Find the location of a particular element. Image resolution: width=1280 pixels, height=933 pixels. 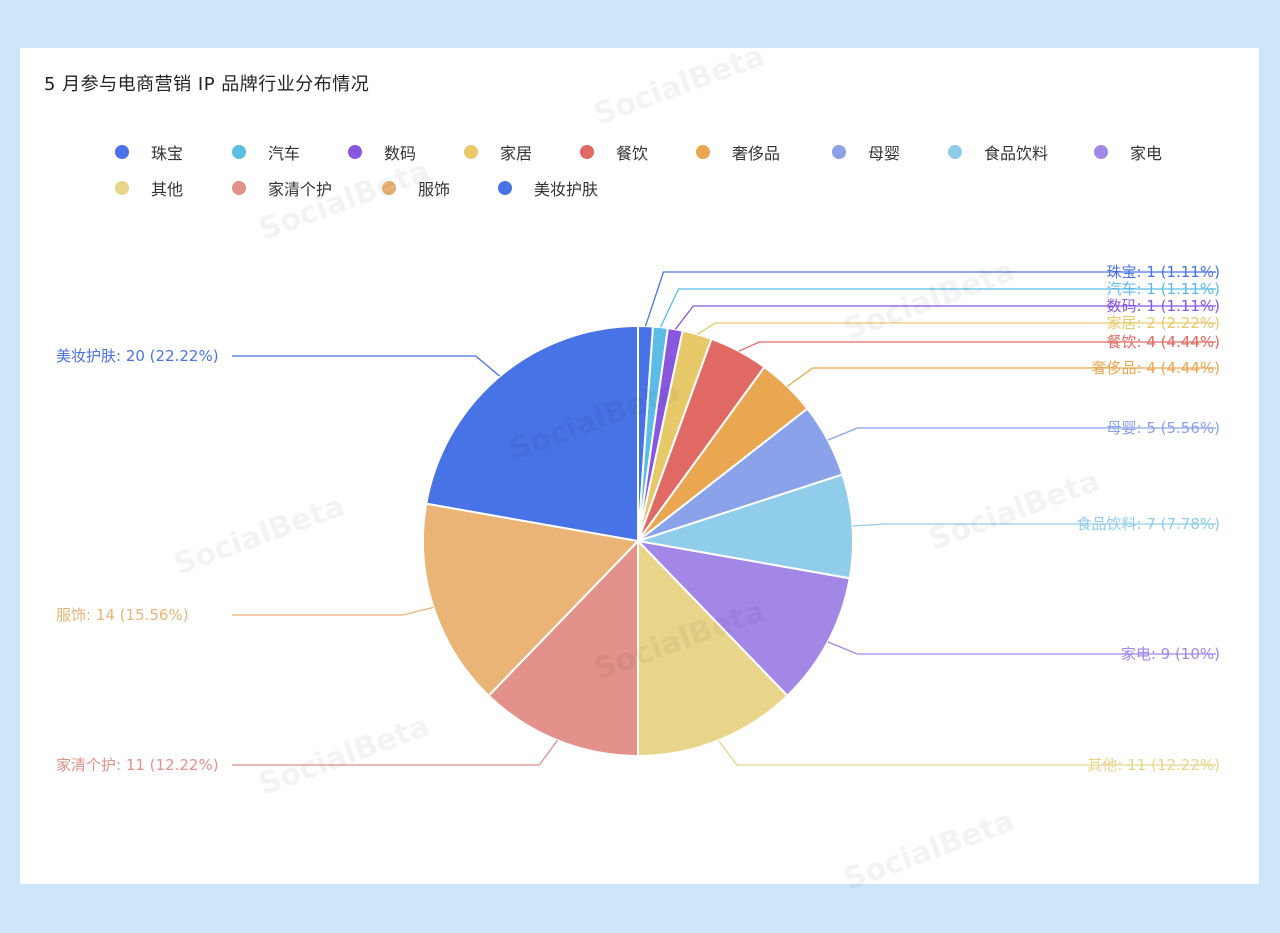

legend-item-6: 母婴 is located at coordinates (866, 152).